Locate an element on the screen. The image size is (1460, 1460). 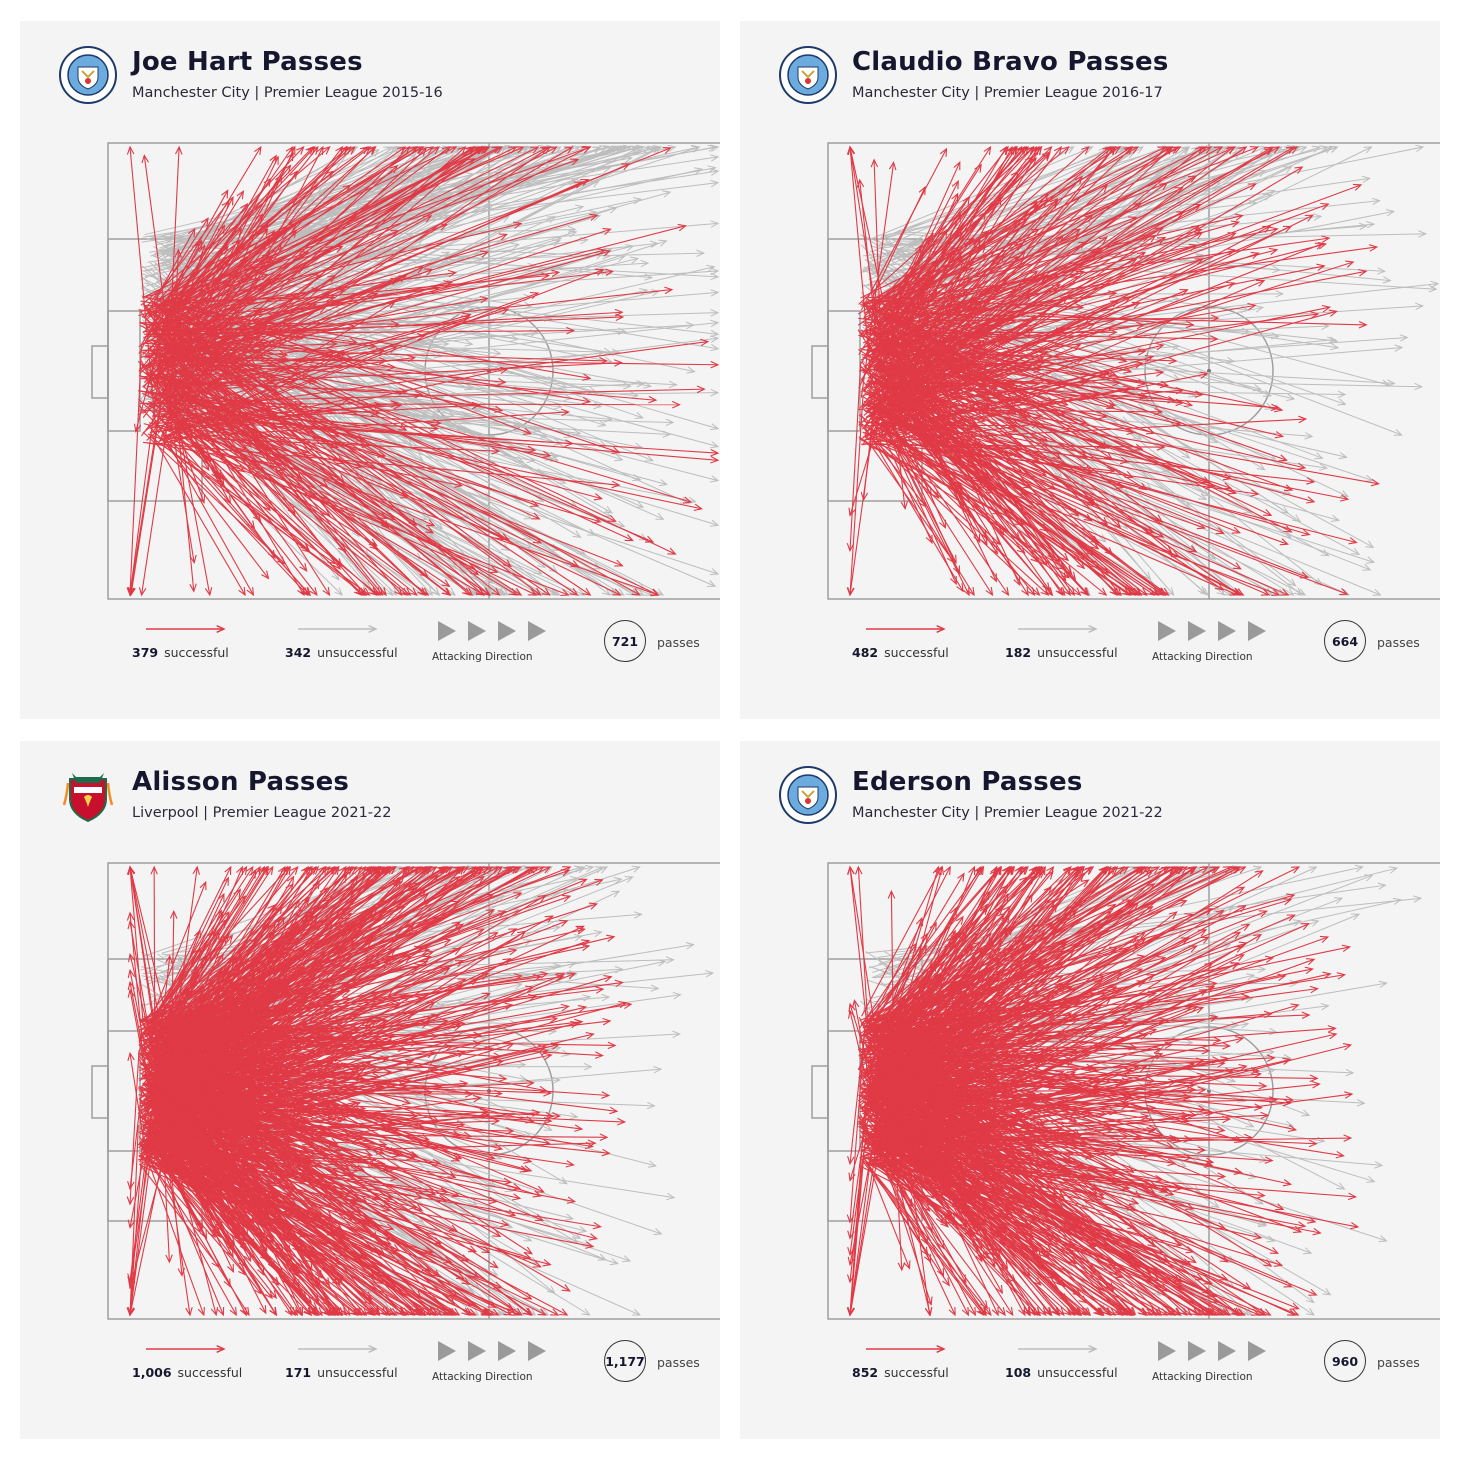
unsuccessful-pass-arrow is located at coordinates (1165, 274).